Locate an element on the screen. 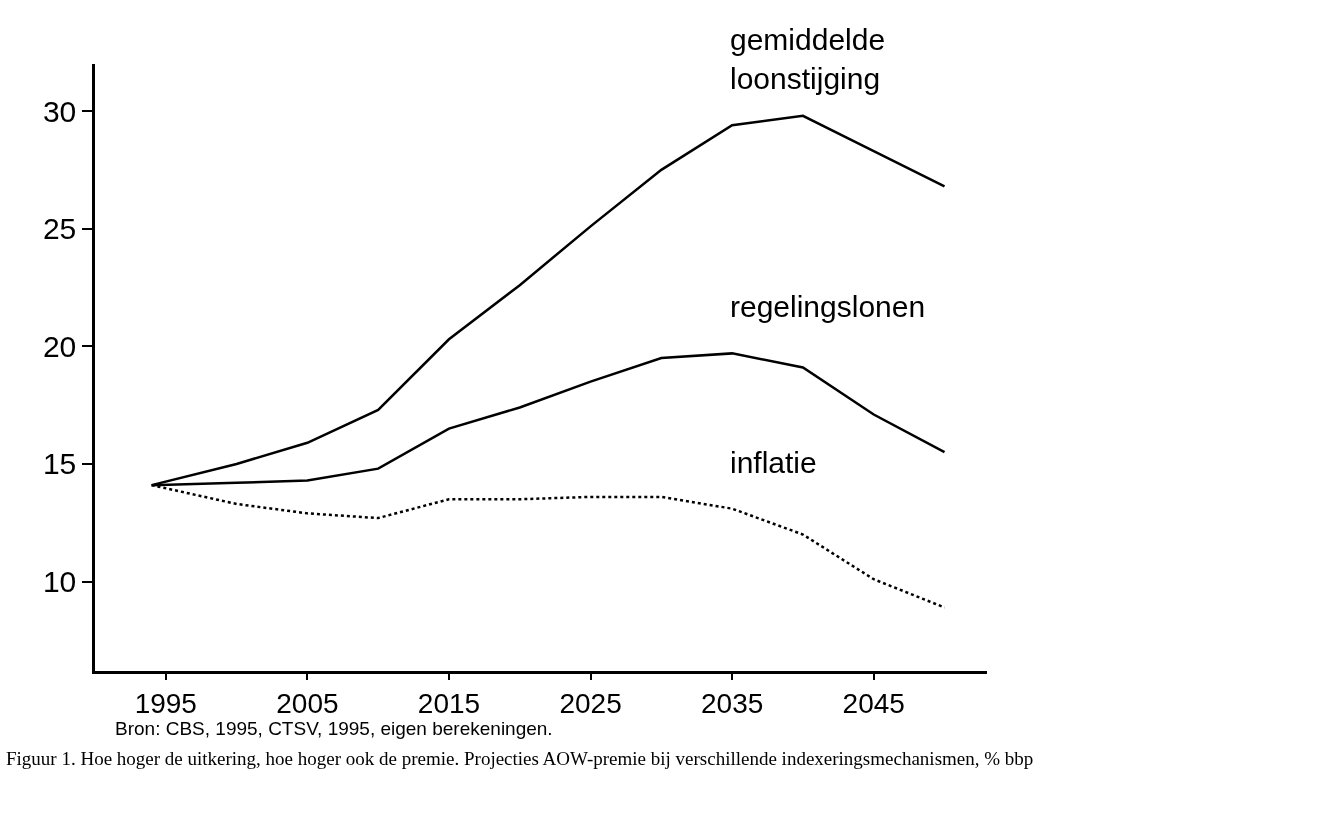  series-label: regelingslonen is located at coordinates (828, 306).